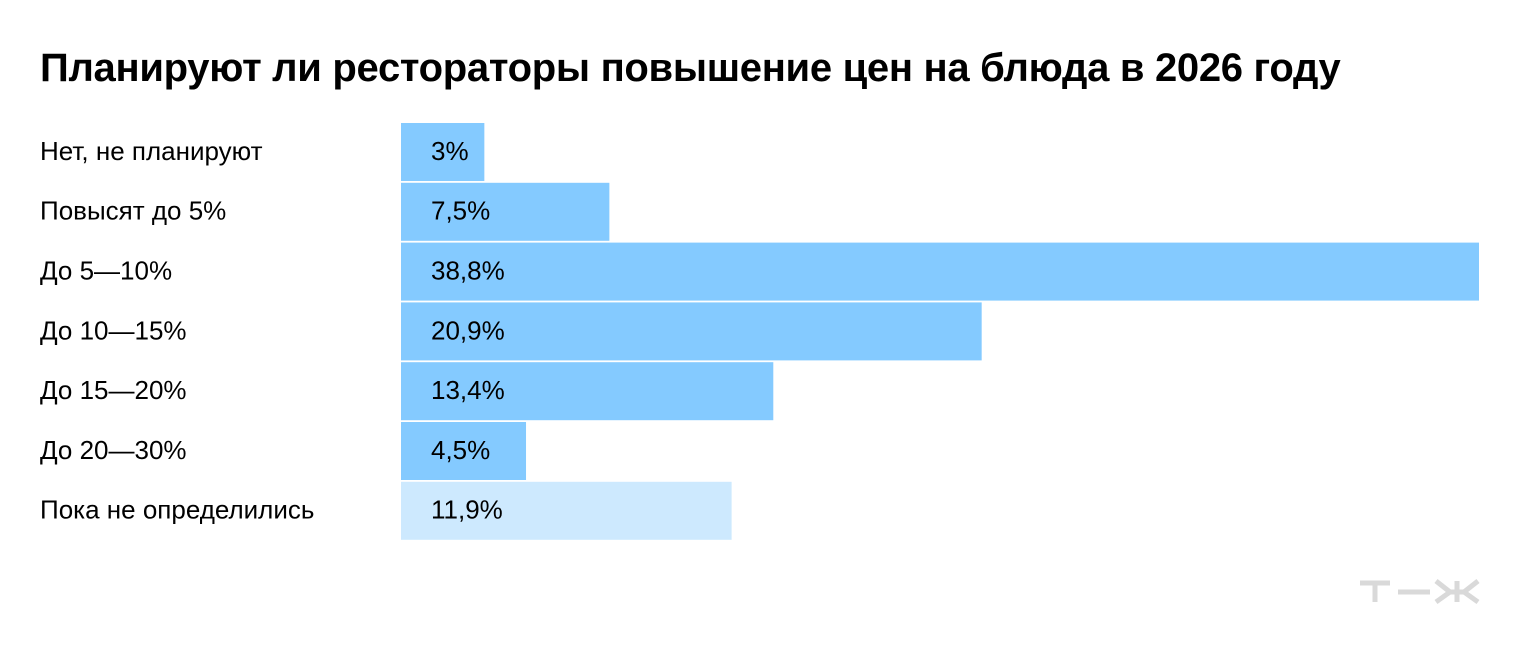 This screenshot has height=662, width=1520. Describe the element at coordinates (460, 211) in the screenshot. I see `bar-value-label: 7,5%` at that location.